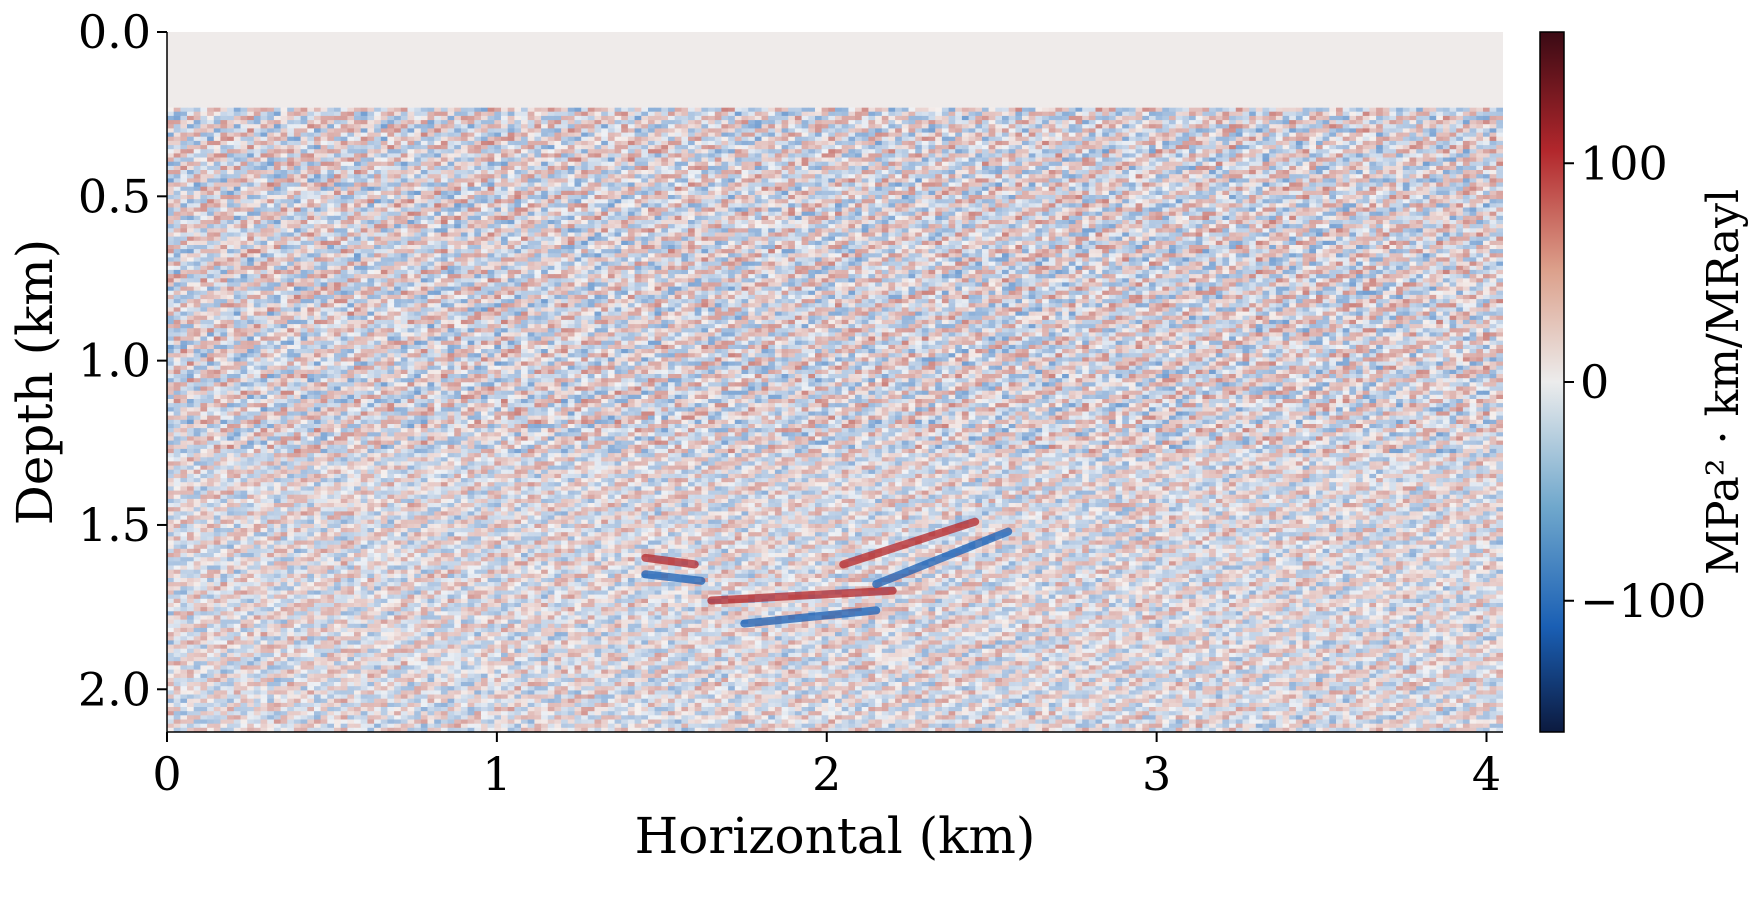 This screenshot has height=900, width=1764. What do you see at coordinates (114, 361) in the screenshot?
I see `y-tick-label: 1.0` at bounding box center [114, 361].